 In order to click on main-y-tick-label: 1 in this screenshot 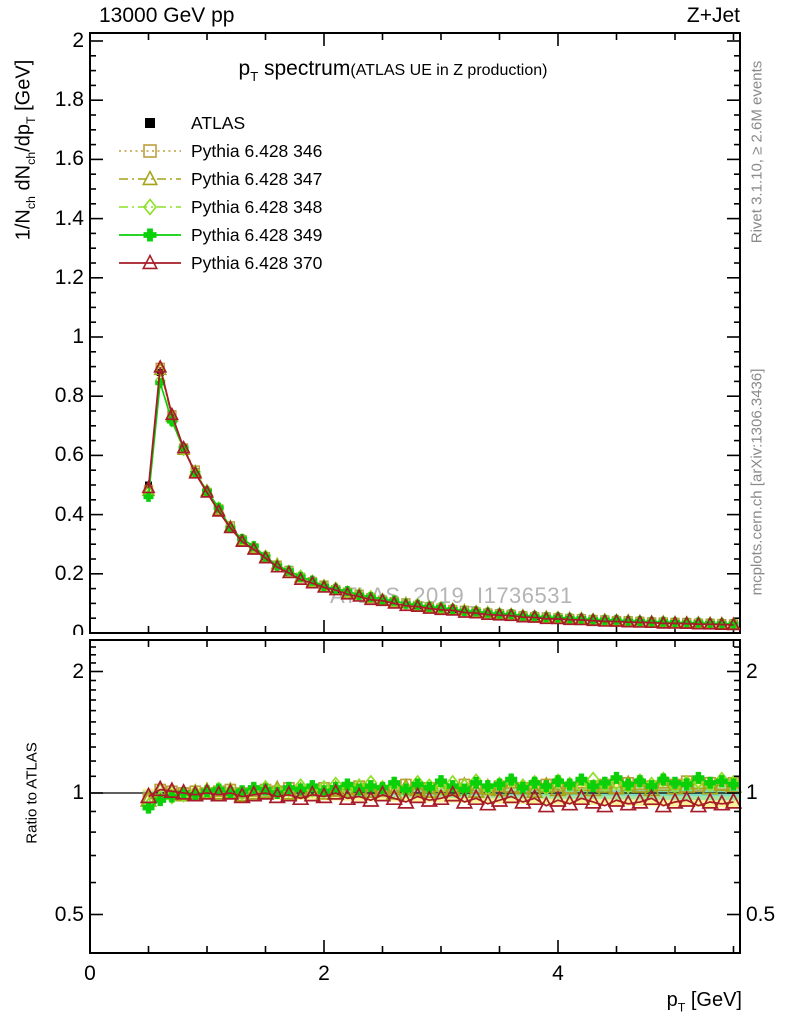, I will do `click(78, 336)`.